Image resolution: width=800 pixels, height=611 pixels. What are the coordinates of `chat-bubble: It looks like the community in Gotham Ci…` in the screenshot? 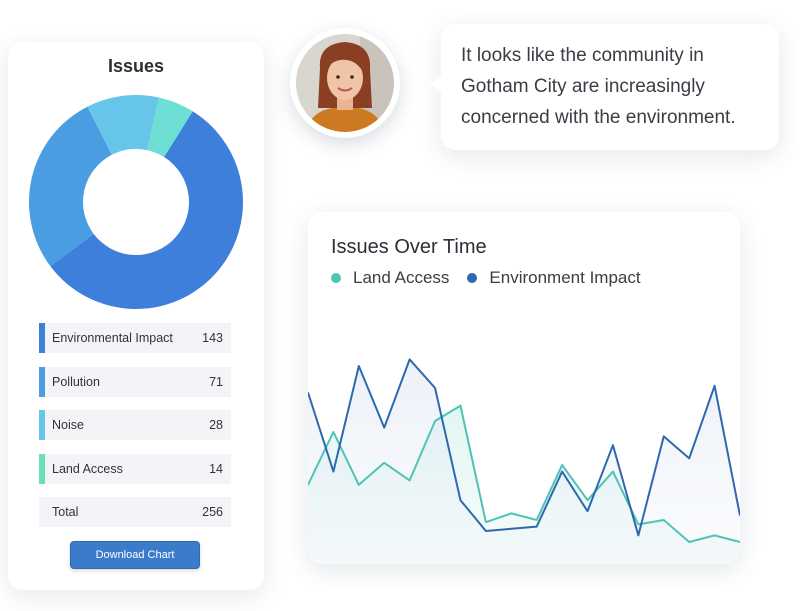 It's located at (605, 87).